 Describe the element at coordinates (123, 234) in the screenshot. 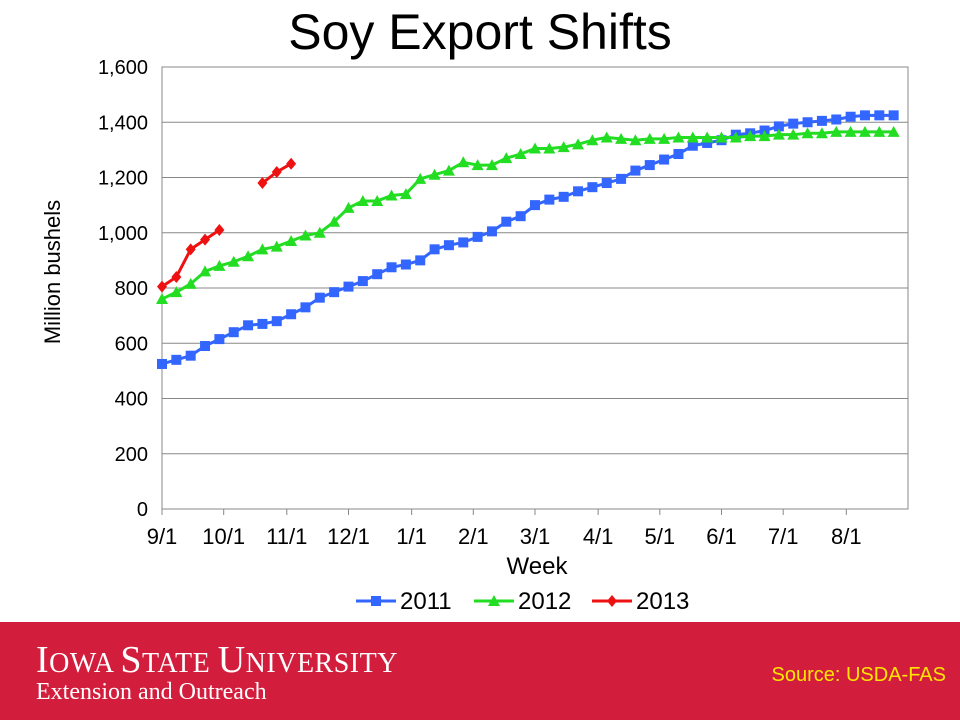

I see `y-tick-label: 1,000` at that location.